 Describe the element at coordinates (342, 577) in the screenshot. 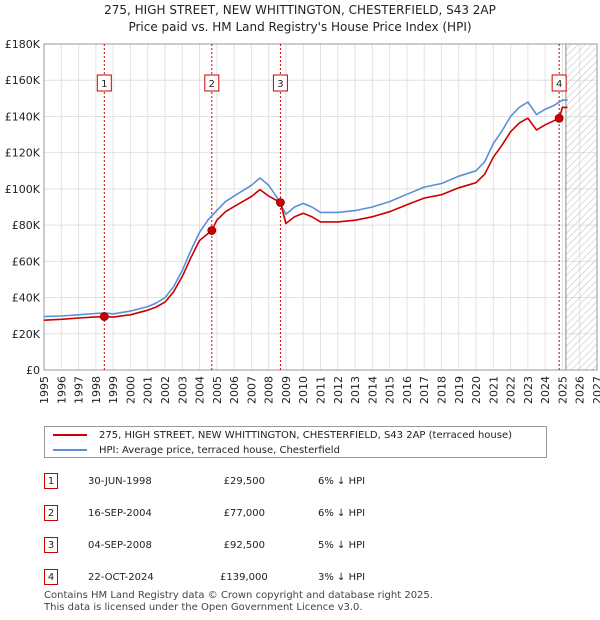

I see `sale-hpi-diff: 3% ↓ HPI` at that location.